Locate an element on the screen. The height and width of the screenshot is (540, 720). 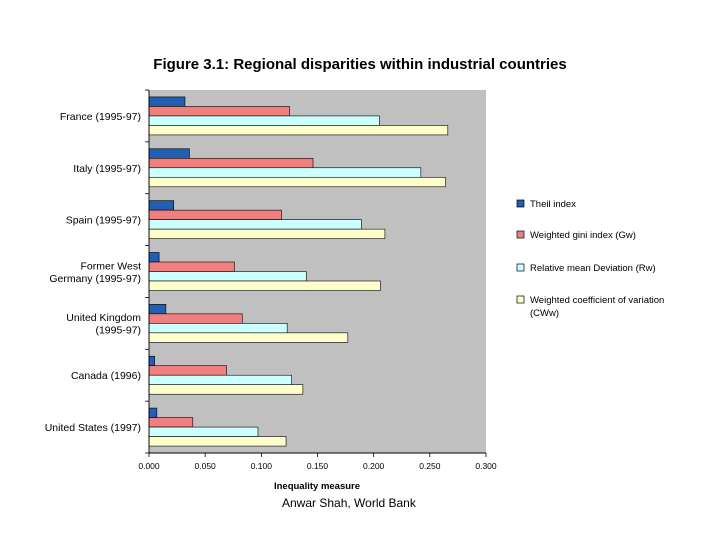
legend-label: Relative mean Deviation (Rw) is located at coordinates (593, 268).